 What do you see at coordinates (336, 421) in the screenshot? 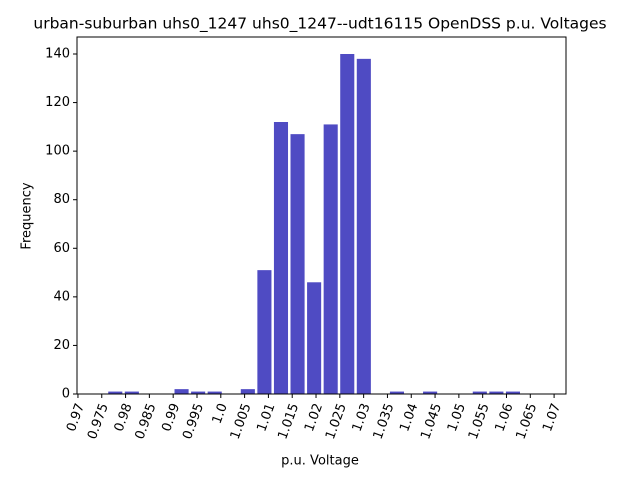
I see `x-tick-label: 1.025` at bounding box center [336, 421].